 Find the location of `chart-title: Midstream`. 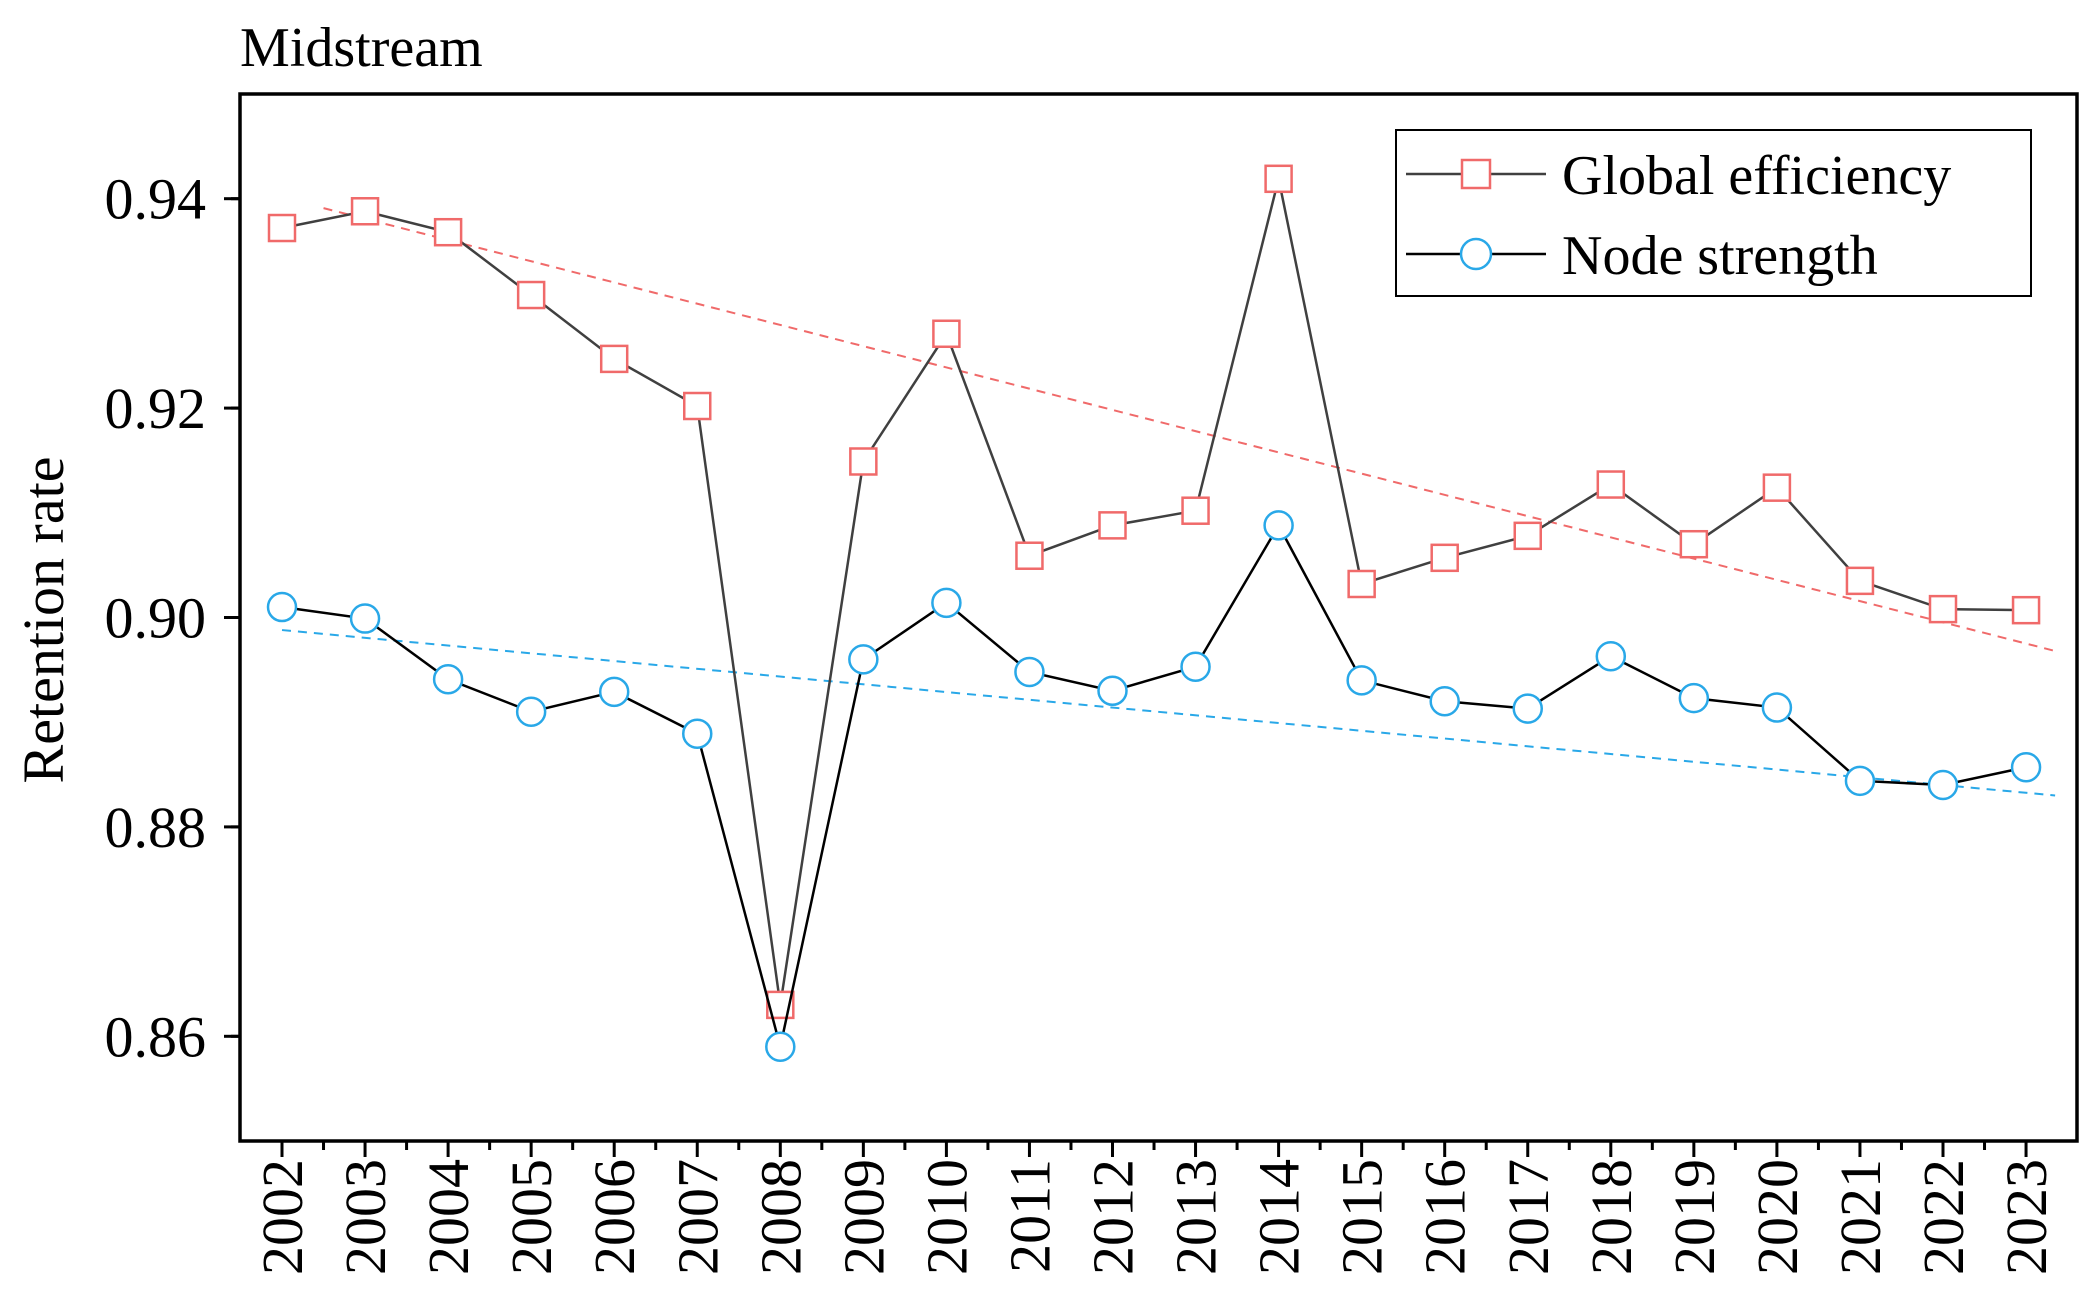

chart-title: Midstream is located at coordinates (361, 48).